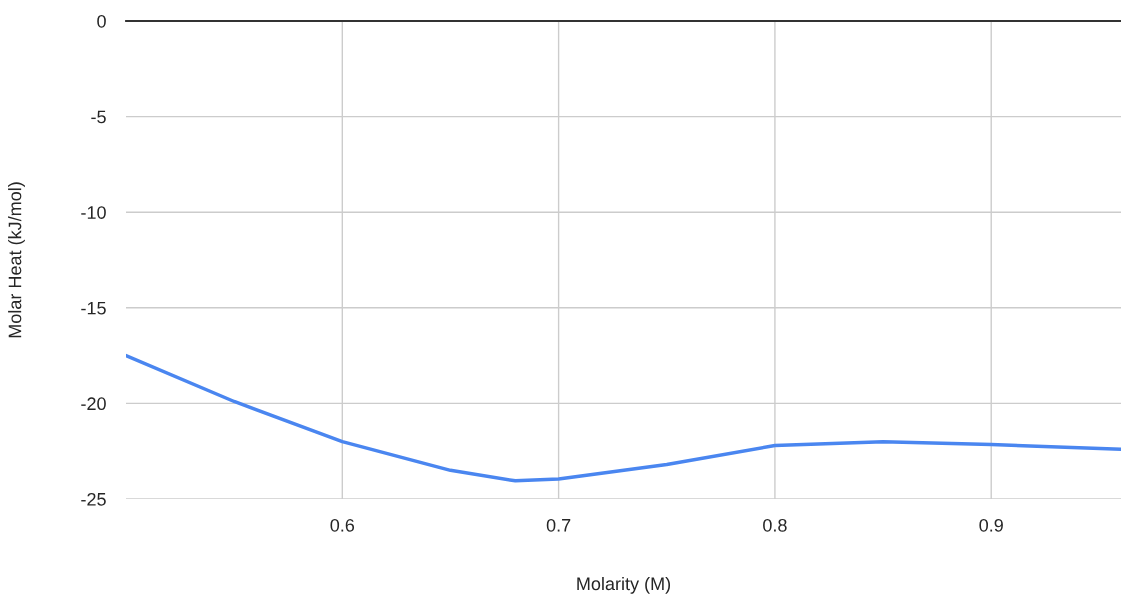 This screenshot has height=601, width=1121. I want to click on y-tick-label: 0, so click(101, 21).